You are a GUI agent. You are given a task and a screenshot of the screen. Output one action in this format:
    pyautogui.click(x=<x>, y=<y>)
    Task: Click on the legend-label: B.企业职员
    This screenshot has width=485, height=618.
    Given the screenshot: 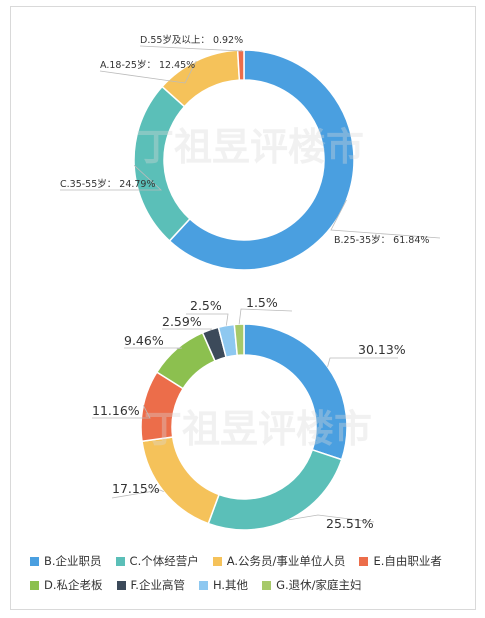 What is the action you would take?
    pyautogui.click(x=73, y=561)
    